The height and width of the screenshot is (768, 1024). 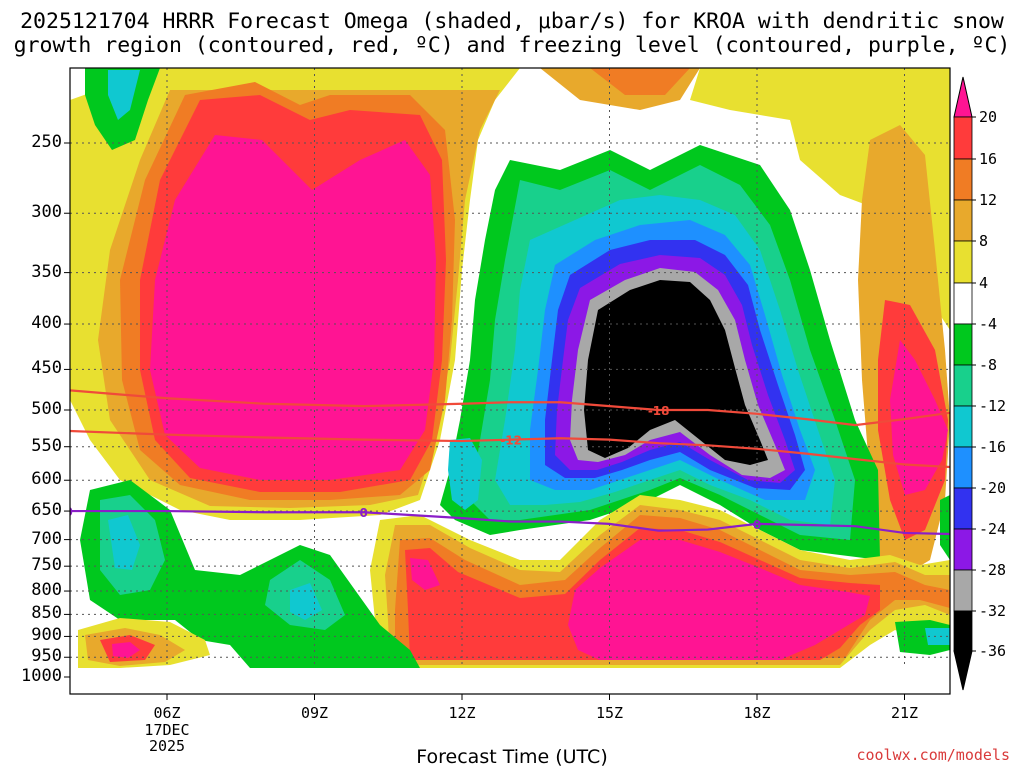 I want to click on omega-region-lowerright-cyan, so click(x=937, y=636).